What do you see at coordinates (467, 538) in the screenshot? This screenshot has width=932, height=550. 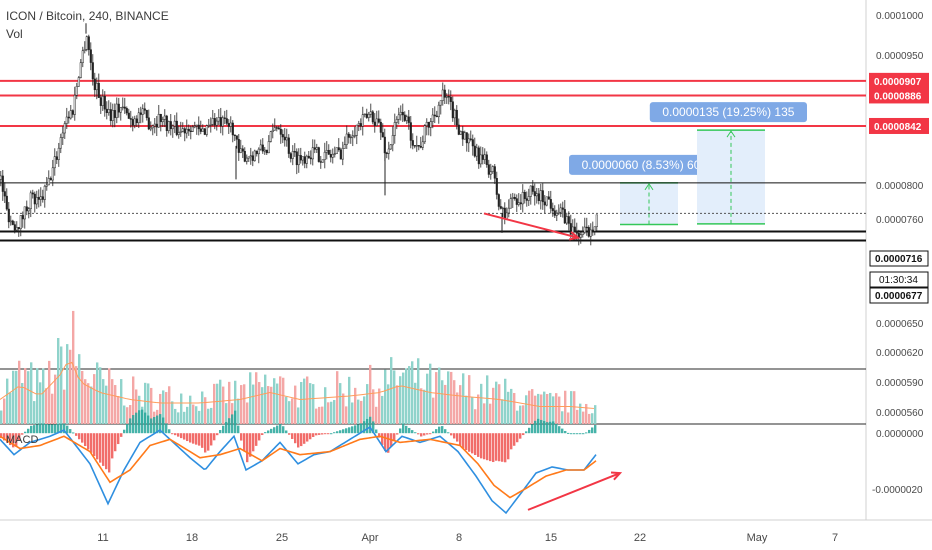 I see `time-axis: 11 18 25 Apr 8 15 22 May 7` at bounding box center [467, 538].